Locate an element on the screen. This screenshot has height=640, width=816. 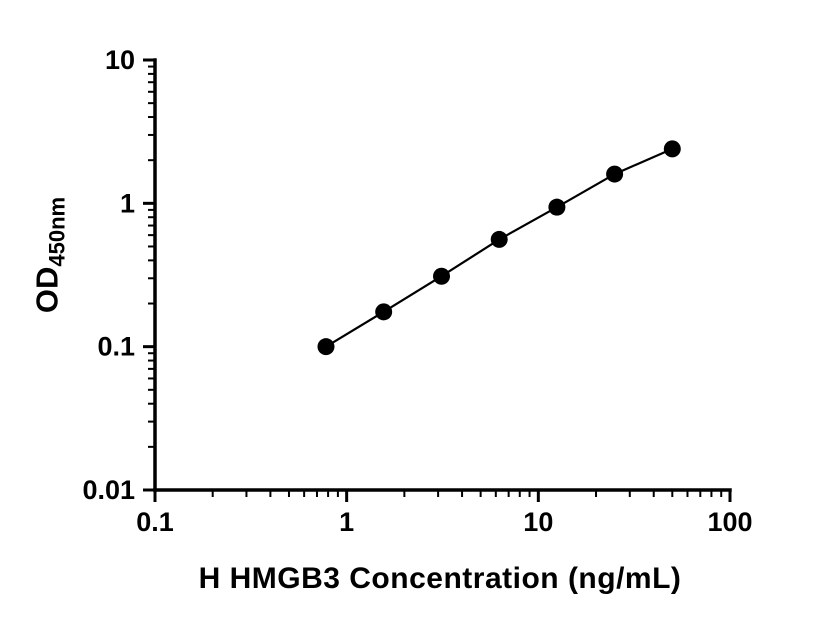
y-tick-label: 1 is located at coordinates (127, 203).